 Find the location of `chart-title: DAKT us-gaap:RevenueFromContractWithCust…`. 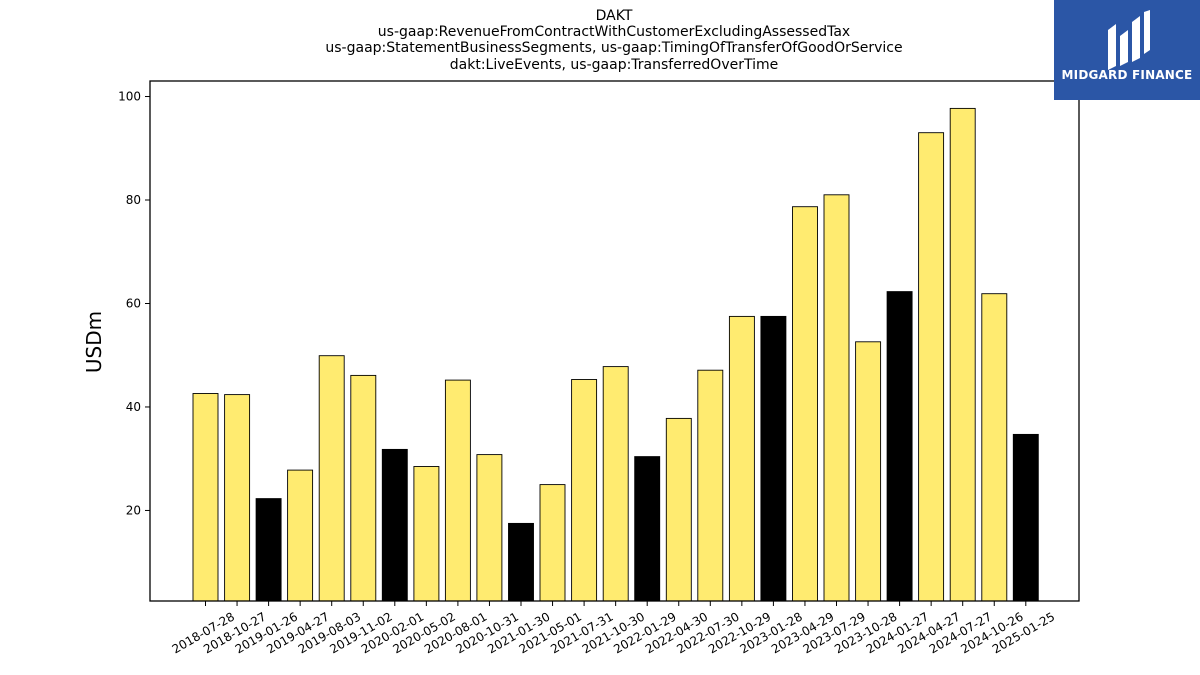

chart-title: DAKT us-gaap:RevenueFromContractWithCust… is located at coordinates (613, 40).